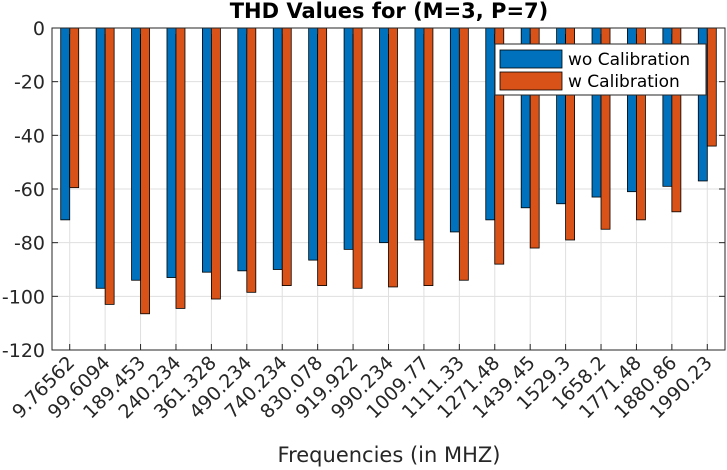 The height and width of the screenshot is (470, 727). What do you see at coordinates (29, 83) in the screenshot?
I see `y-tick-label-1: -20` at bounding box center [29, 83].